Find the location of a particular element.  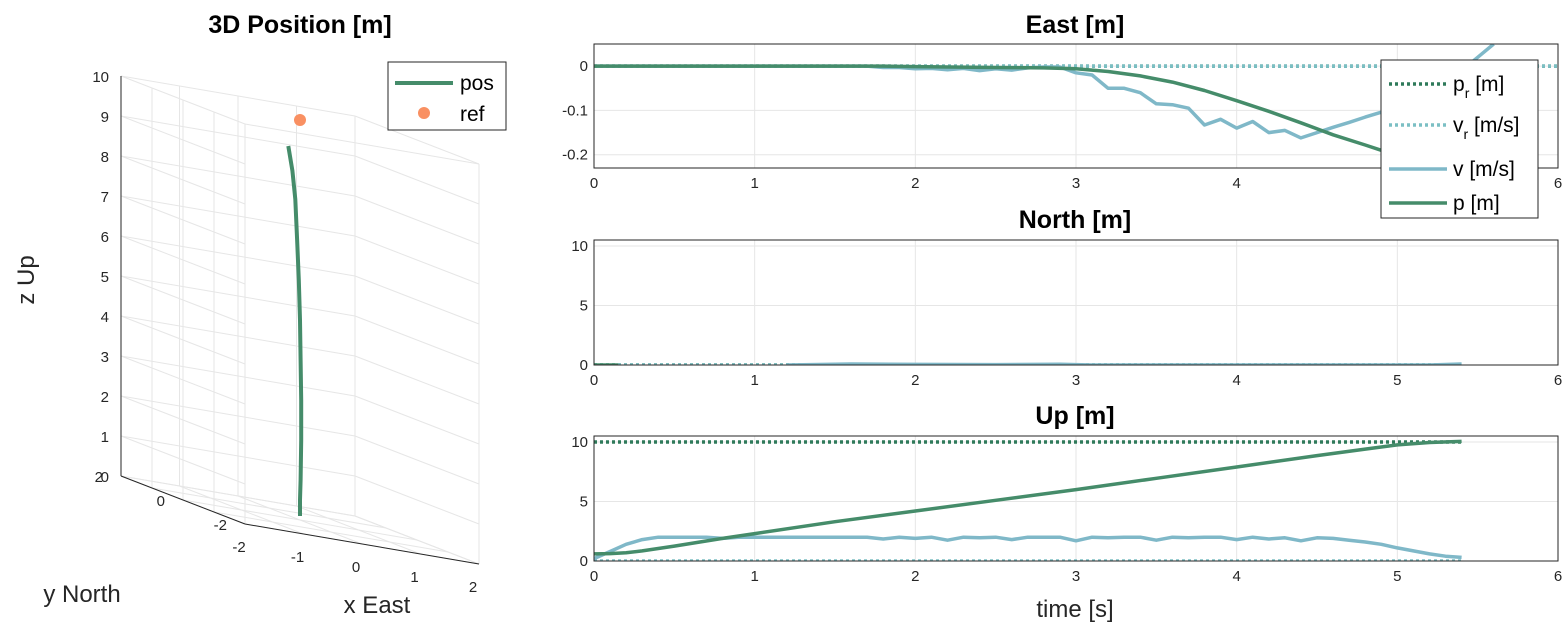

x-tick-label: 5 is located at coordinates (1397, 576).